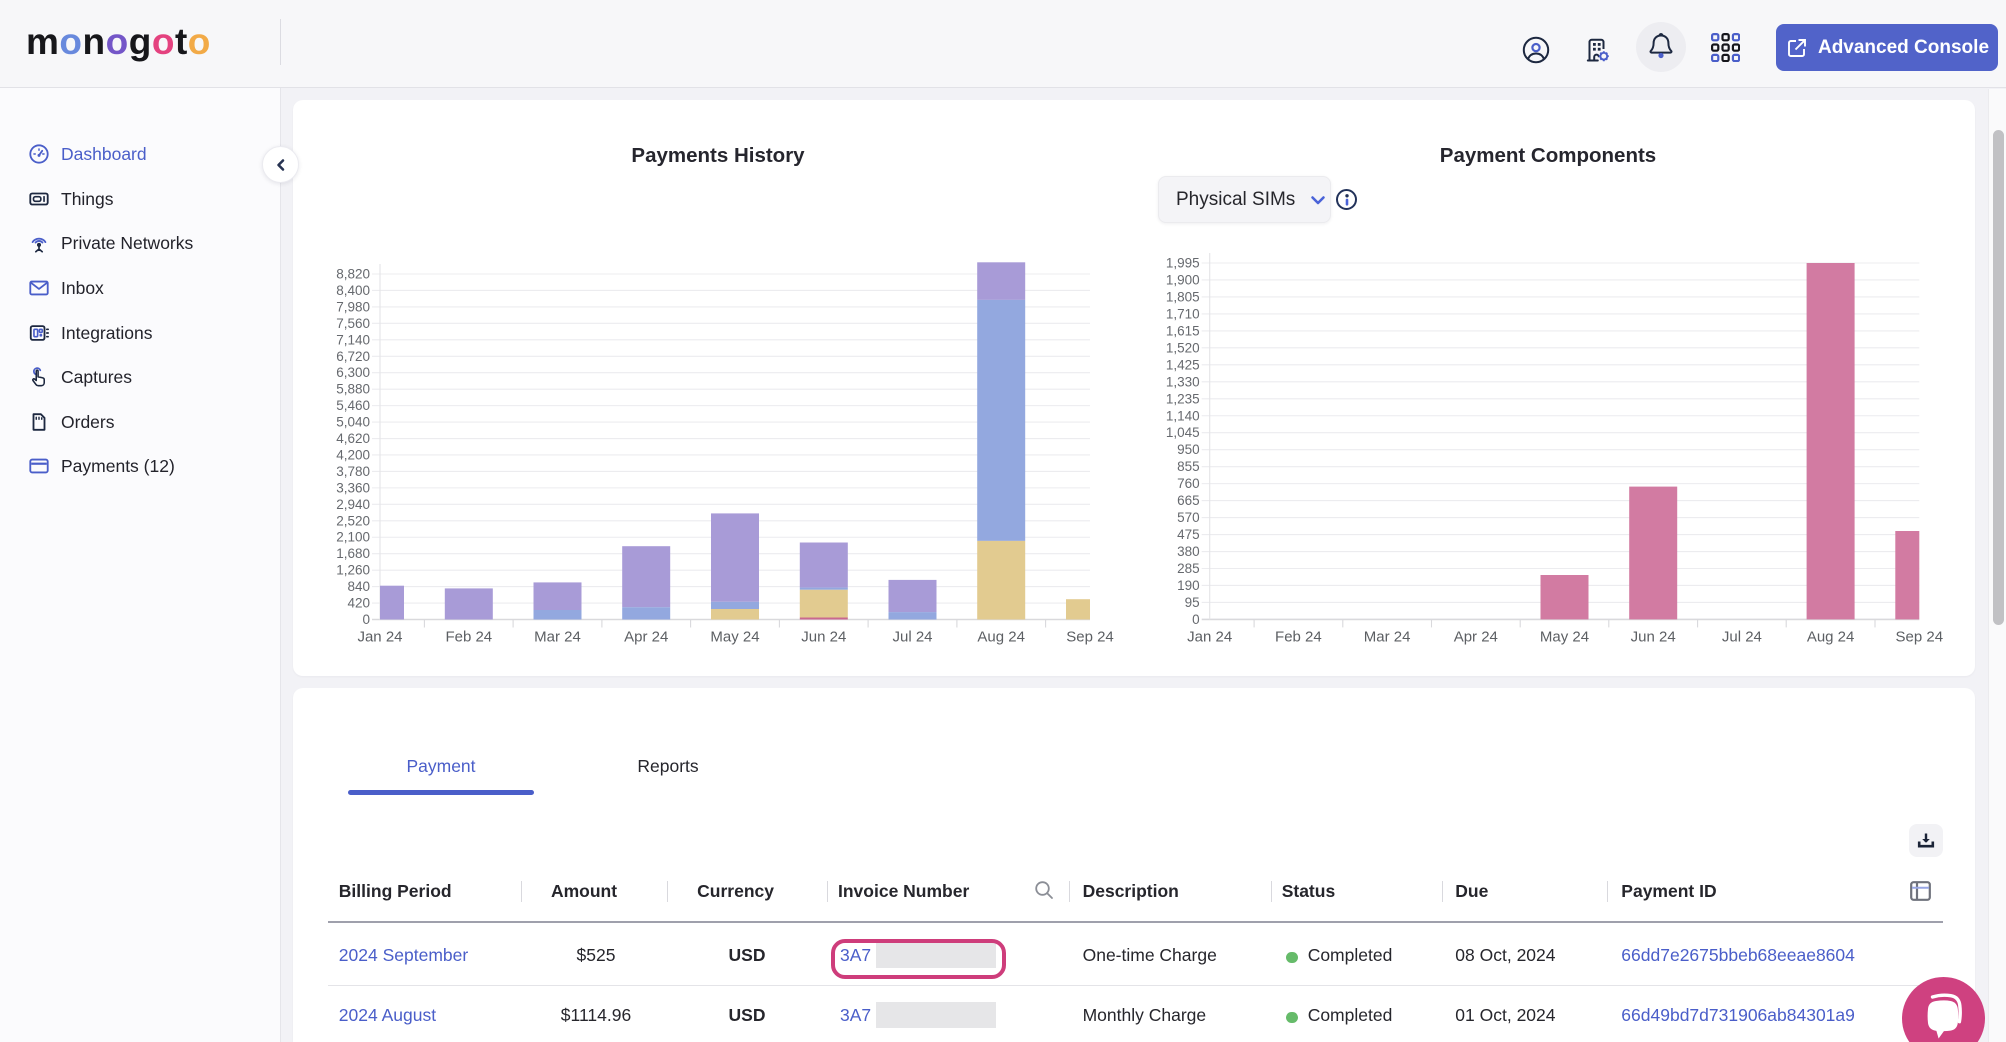  I want to click on svg-text: 1,260, so click(353, 570).